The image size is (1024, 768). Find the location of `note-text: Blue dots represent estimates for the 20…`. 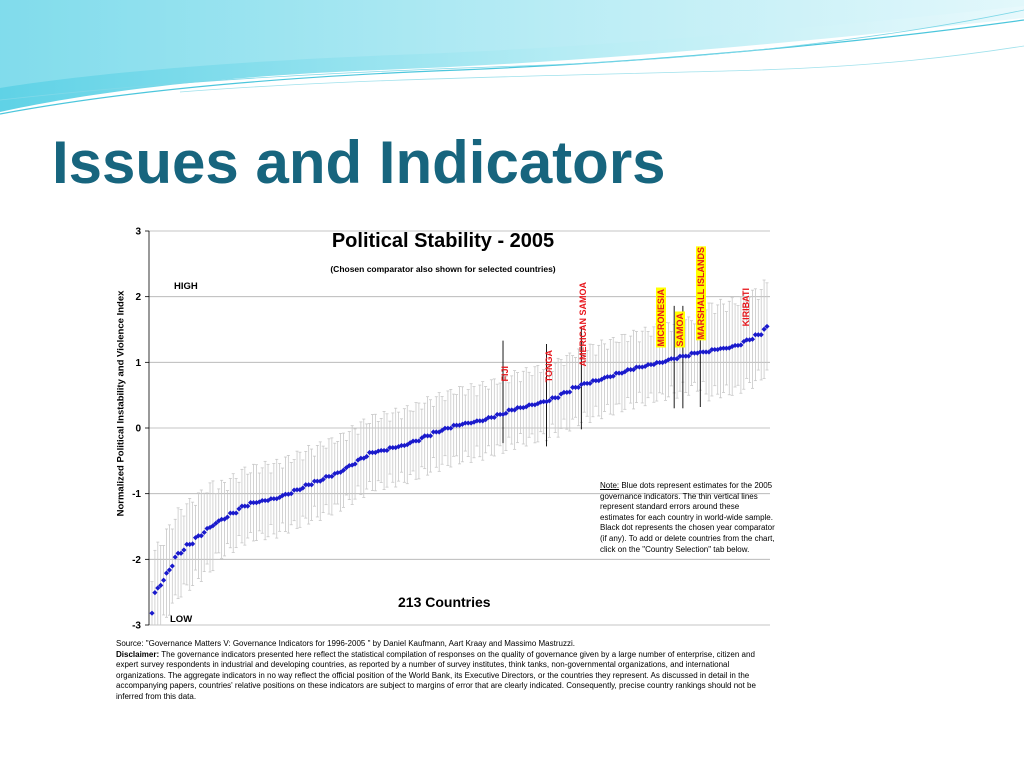

note-text: Blue dots represent estimates for the 20… is located at coordinates (687, 517).